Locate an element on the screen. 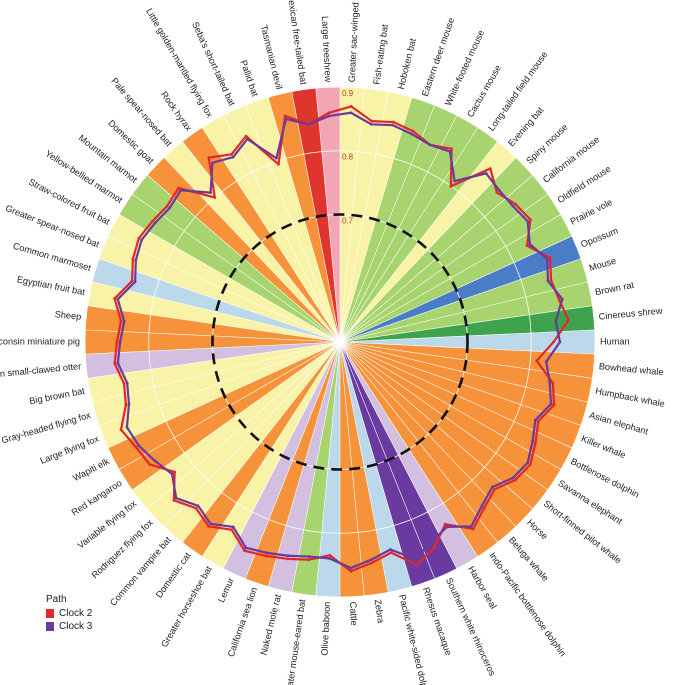 This screenshot has width=679, height=685. radial-tick-labels: 0.7 0.8 0.9 is located at coordinates (348, 157).